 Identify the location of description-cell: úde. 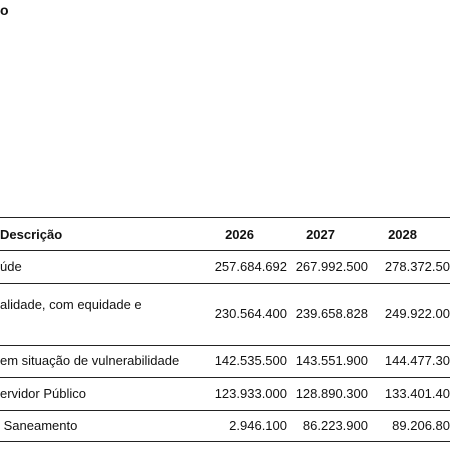
(11, 266).